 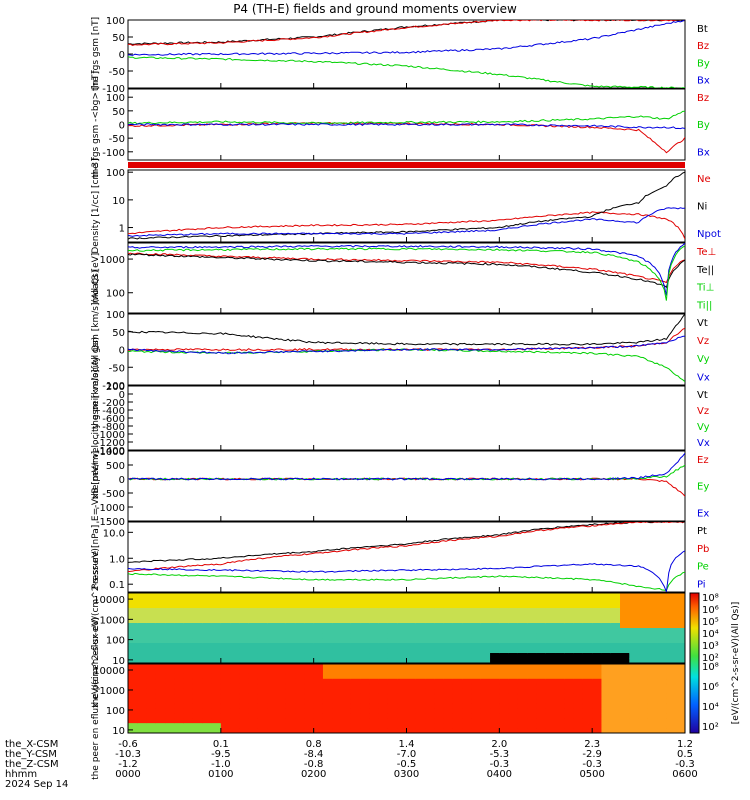 I want to click on y-tick-label: 0, so click(x=122, y=126).